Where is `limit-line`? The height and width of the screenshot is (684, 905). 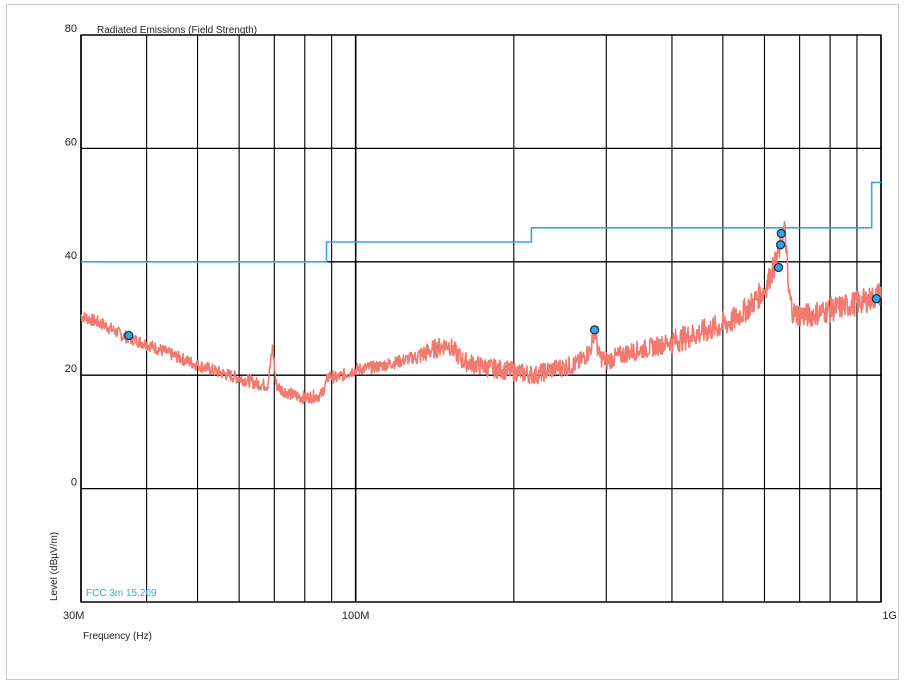 limit-line is located at coordinates (481, 222).